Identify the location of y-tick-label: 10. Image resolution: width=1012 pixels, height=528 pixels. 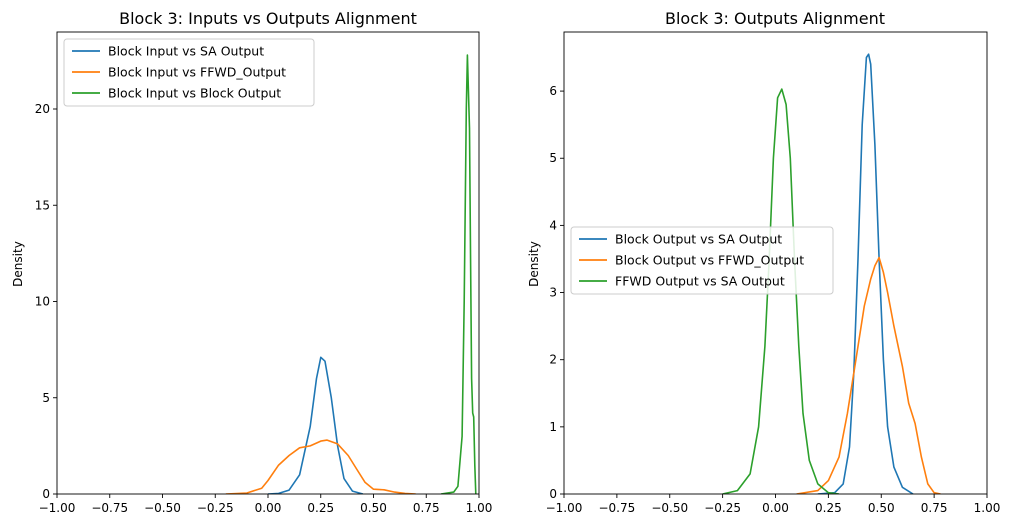
(42, 302).